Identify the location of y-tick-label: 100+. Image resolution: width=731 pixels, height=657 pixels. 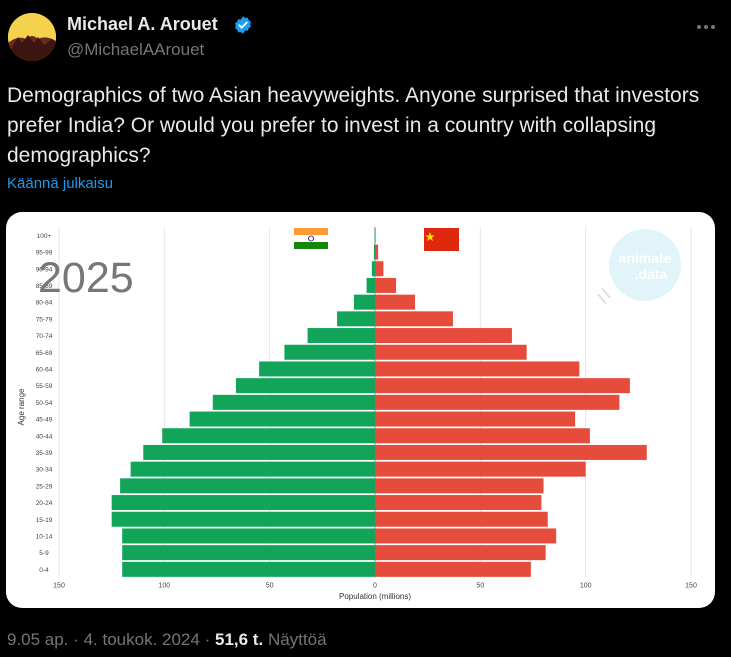
(44, 236).